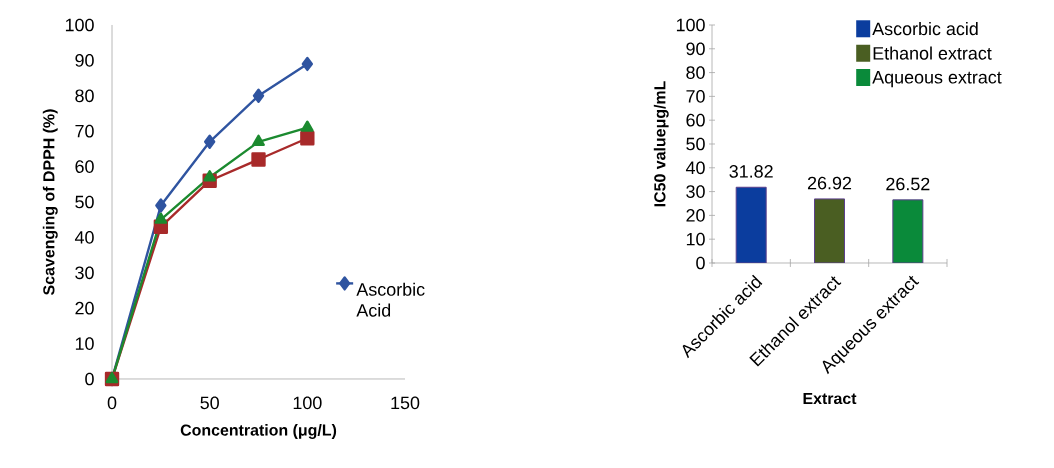 Image resolution: width=1054 pixels, height=468 pixels. I want to click on legend-label: Aqueous extract, so click(937, 79).